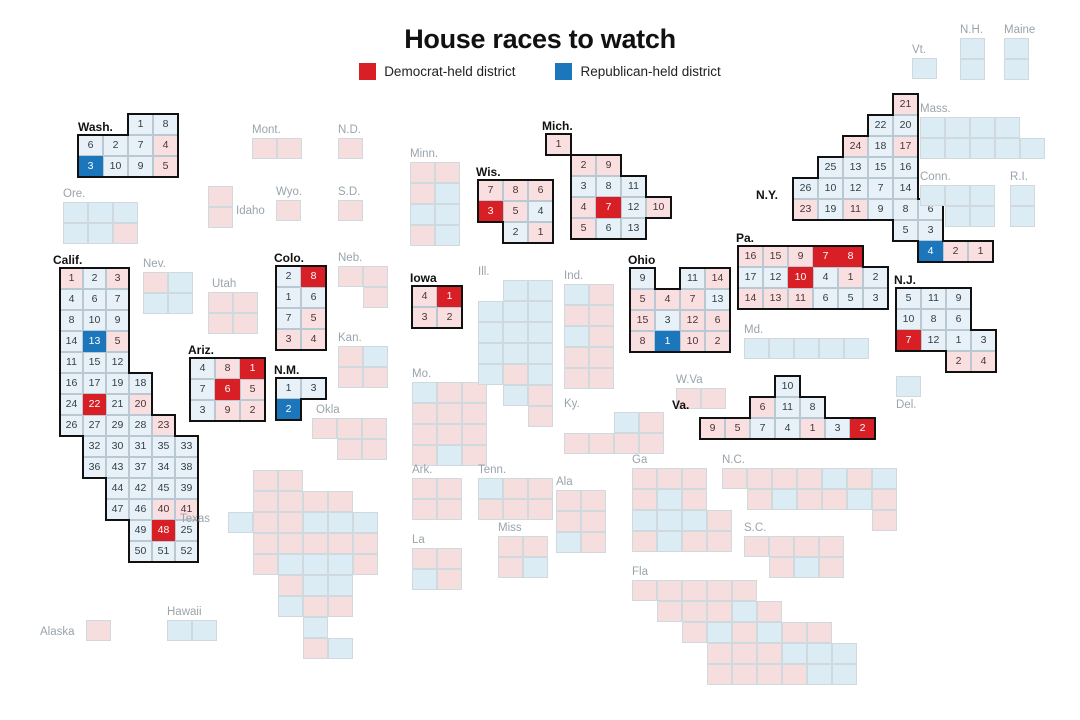 This screenshot has height=720, width=1080. What do you see at coordinates (117, 488) in the screenshot?
I see `district-cell: 44` at bounding box center [117, 488].